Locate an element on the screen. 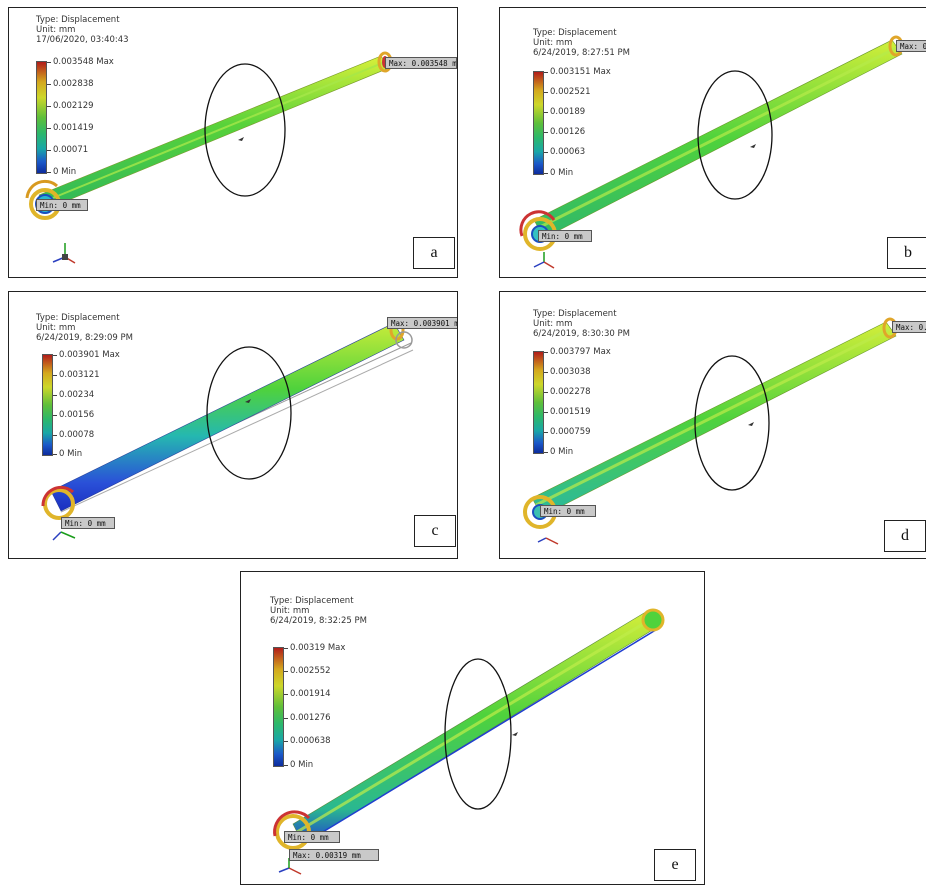 This screenshot has width=926, height=888. panel-letter: c is located at coordinates (435, 531).